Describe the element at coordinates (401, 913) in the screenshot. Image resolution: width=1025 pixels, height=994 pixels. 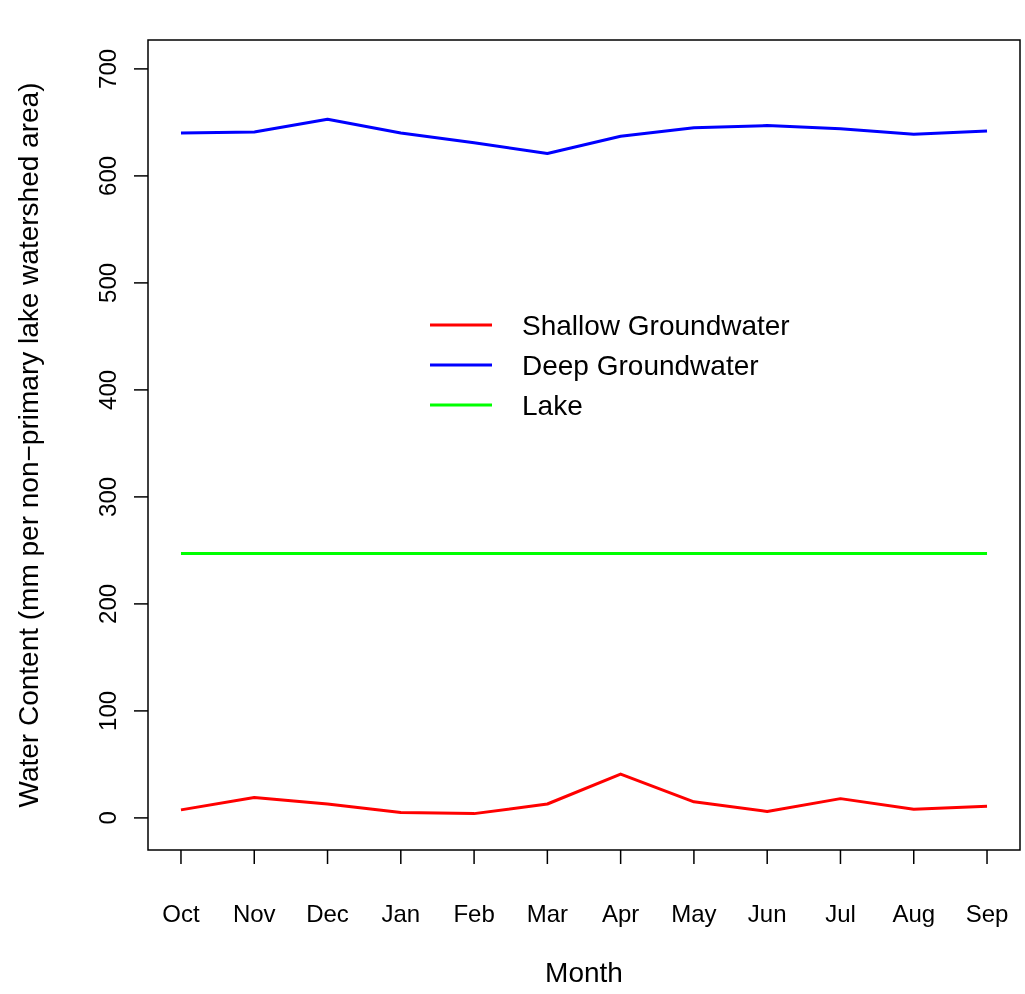
I see `x-tick-label: Jan` at that location.